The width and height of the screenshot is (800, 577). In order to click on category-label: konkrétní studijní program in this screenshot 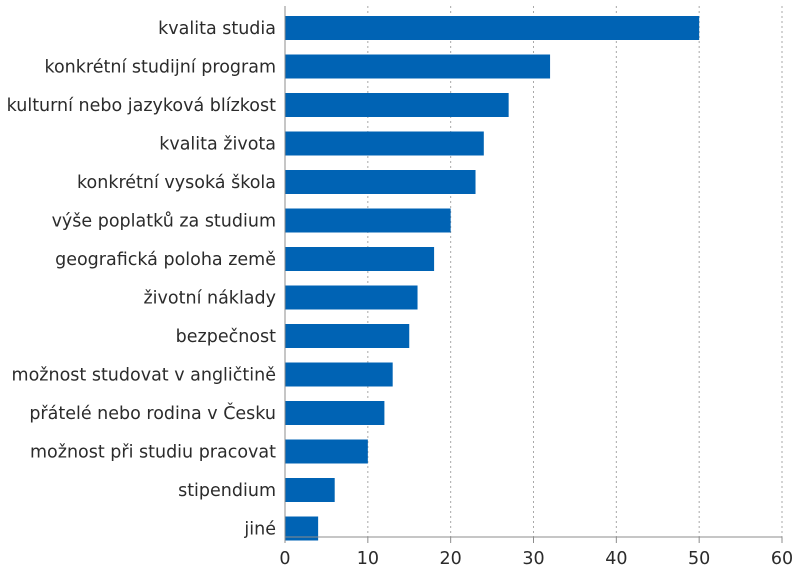, I will do `click(160, 68)`.